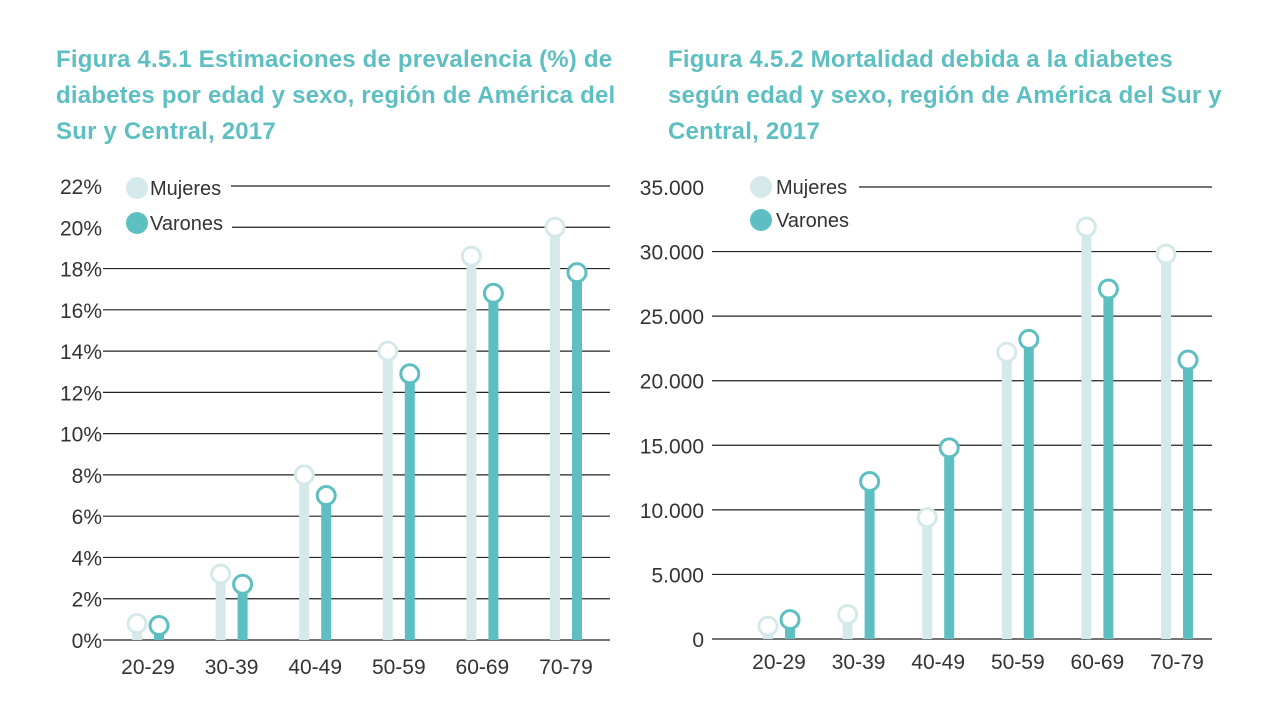 This screenshot has height=720, width=1280. What do you see at coordinates (81, 393) in the screenshot?
I see `y-tick-label: 12%` at bounding box center [81, 393].